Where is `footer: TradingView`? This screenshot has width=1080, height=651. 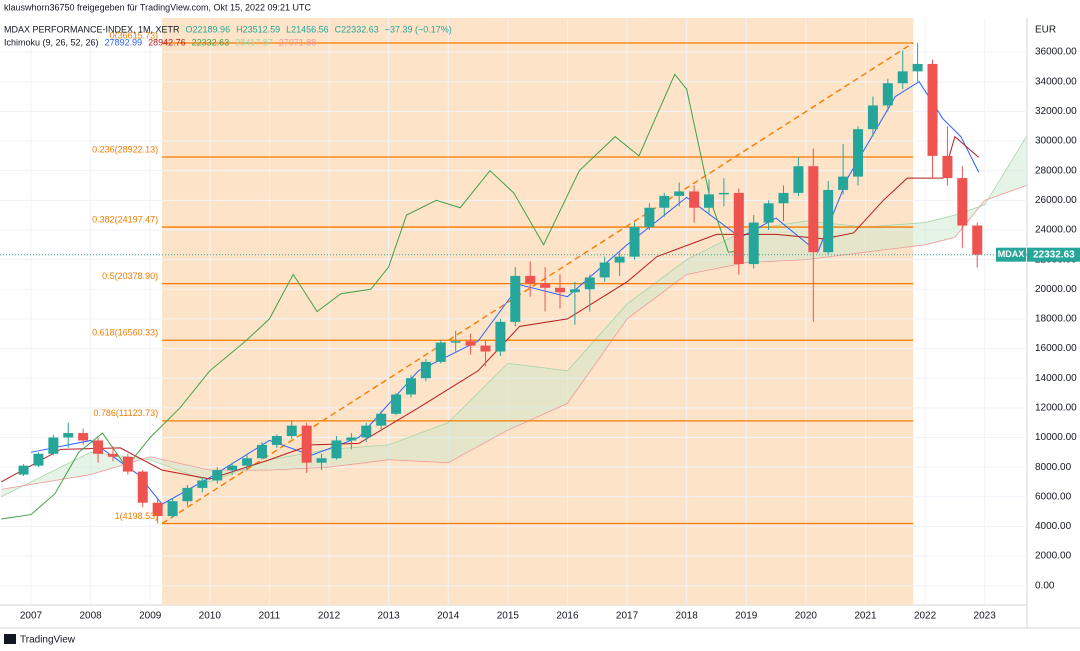
footer: TradingView is located at coordinates (48, 640).